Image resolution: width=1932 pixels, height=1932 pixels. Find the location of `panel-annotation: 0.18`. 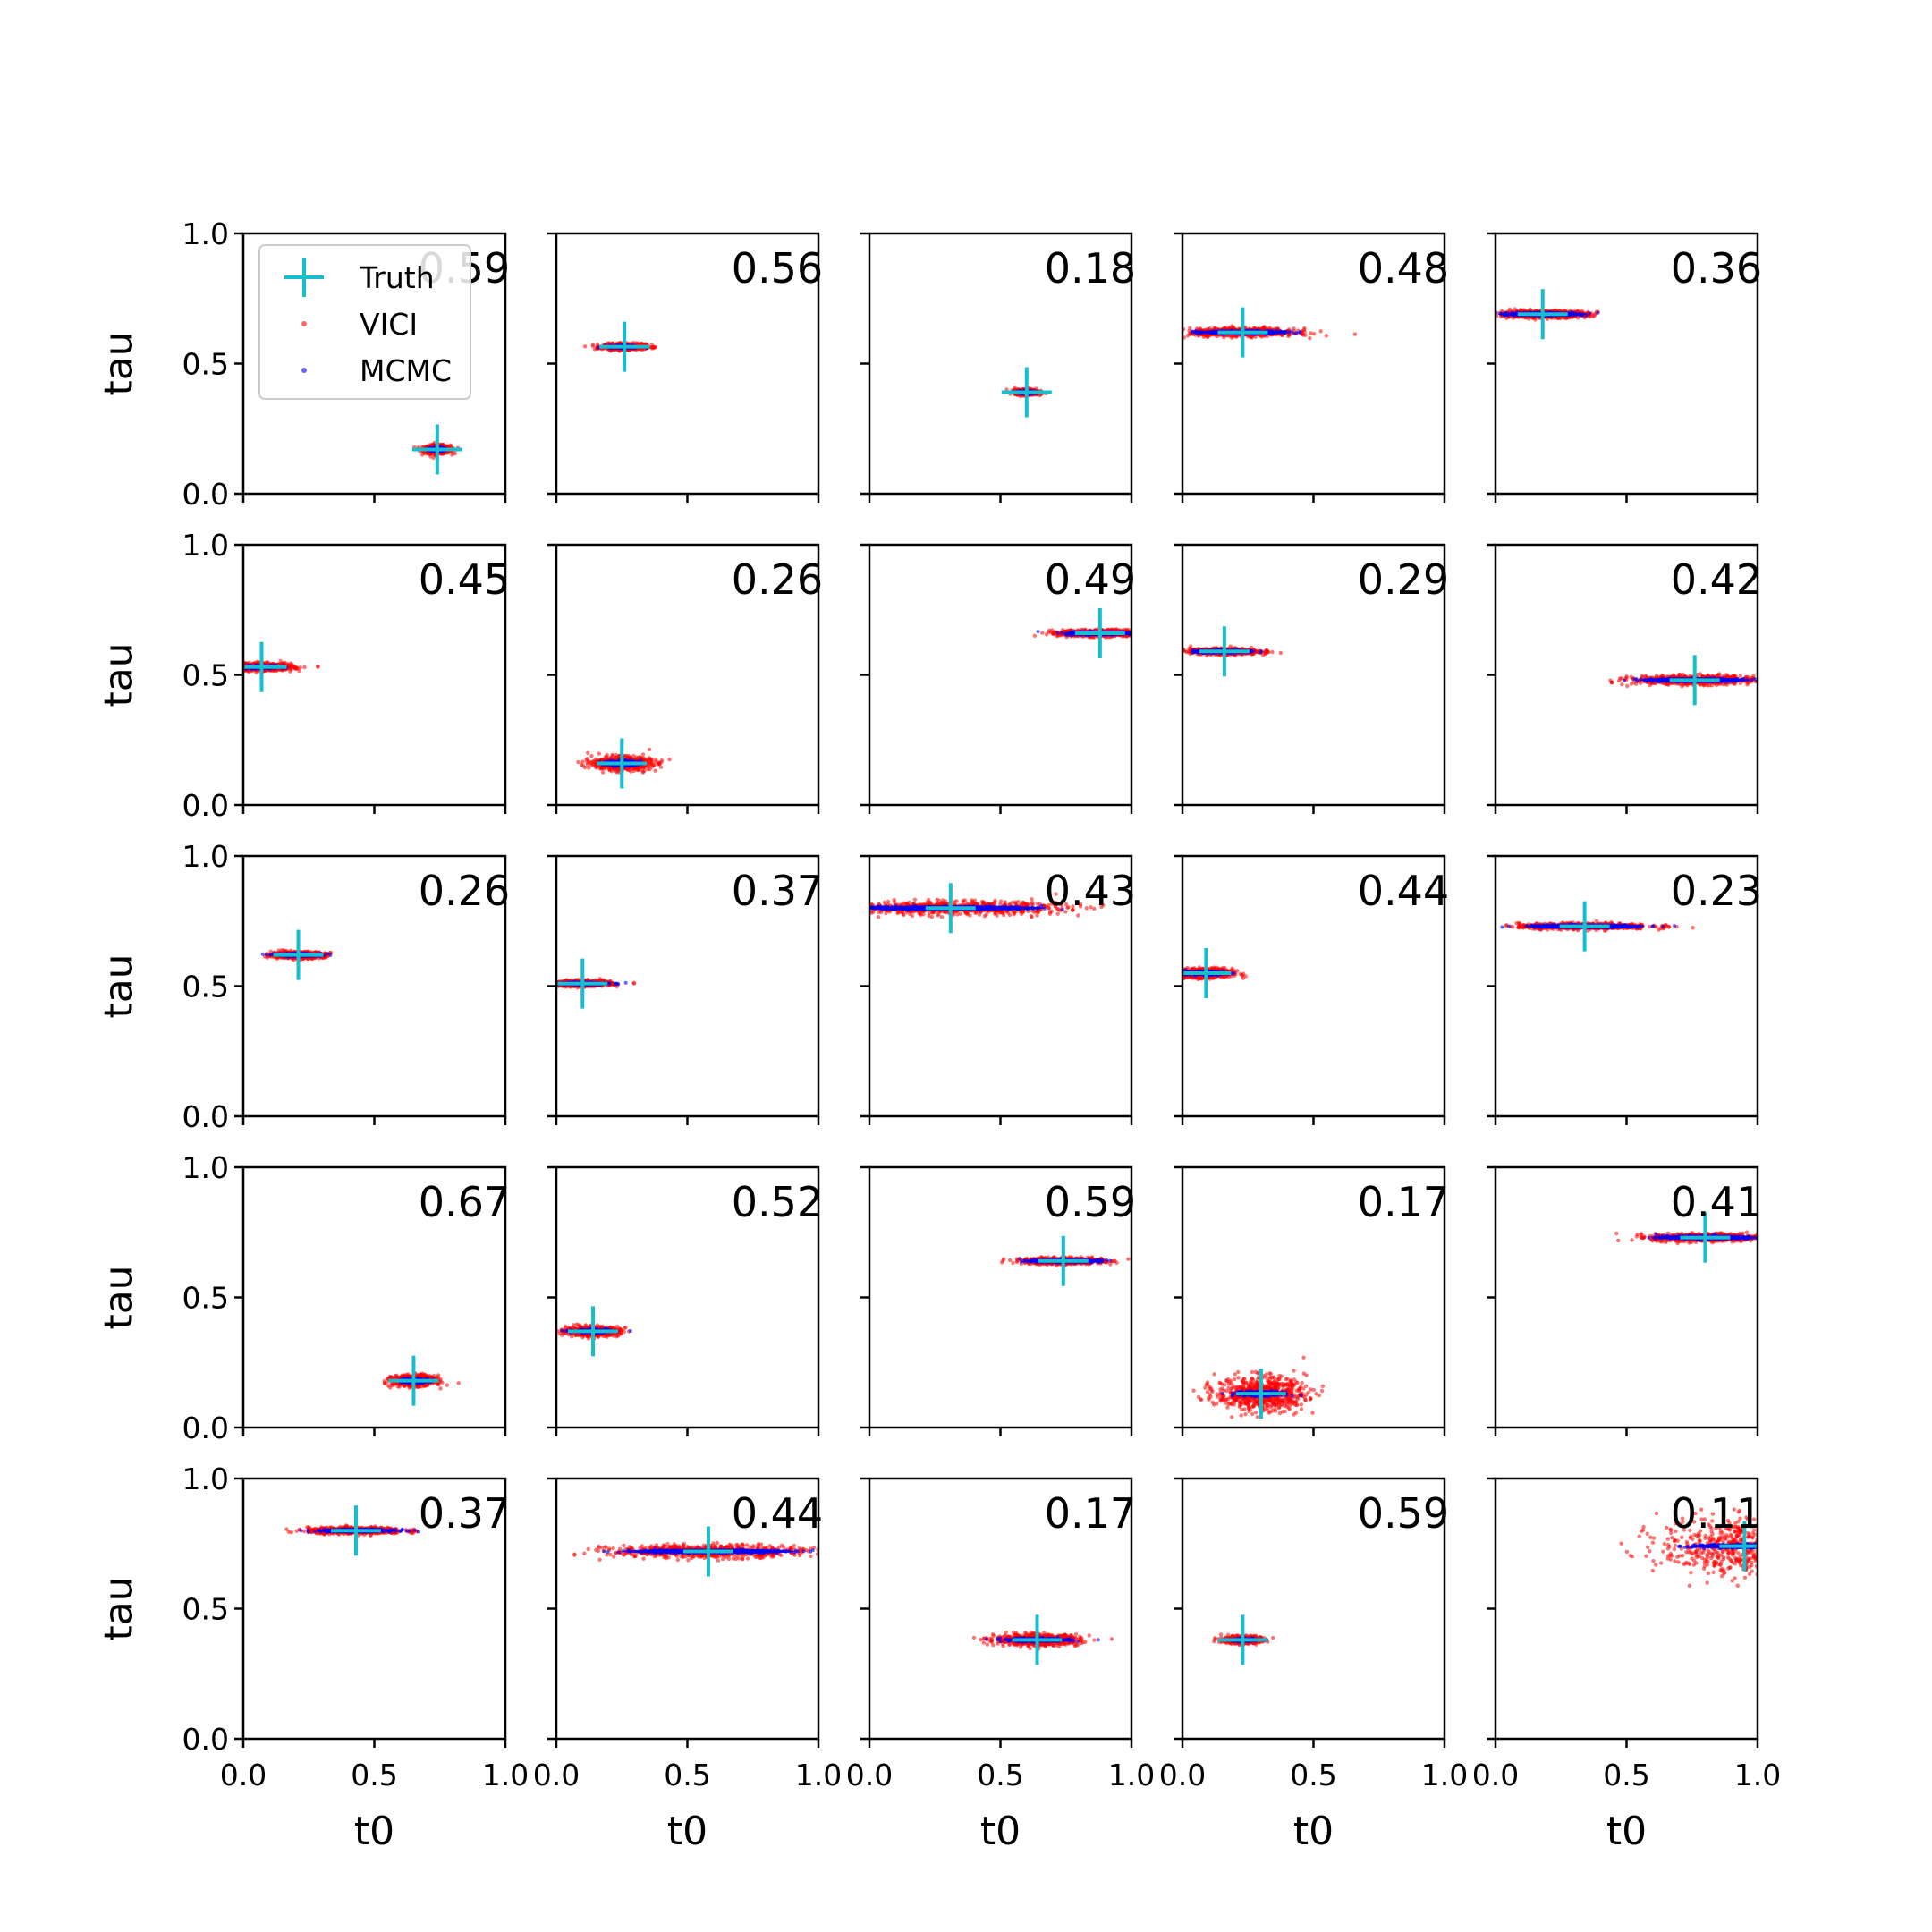

panel-annotation: 0.18 is located at coordinates (1090, 268).